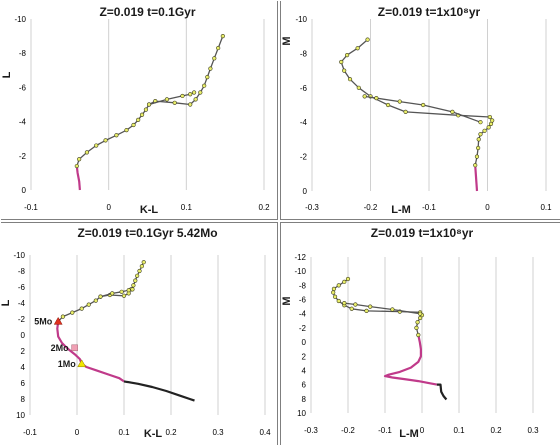 This screenshot has height=445, width=560. What do you see at coordinates (149, 210) in the screenshot?
I see `x-axis-label: K-L` at bounding box center [149, 210].